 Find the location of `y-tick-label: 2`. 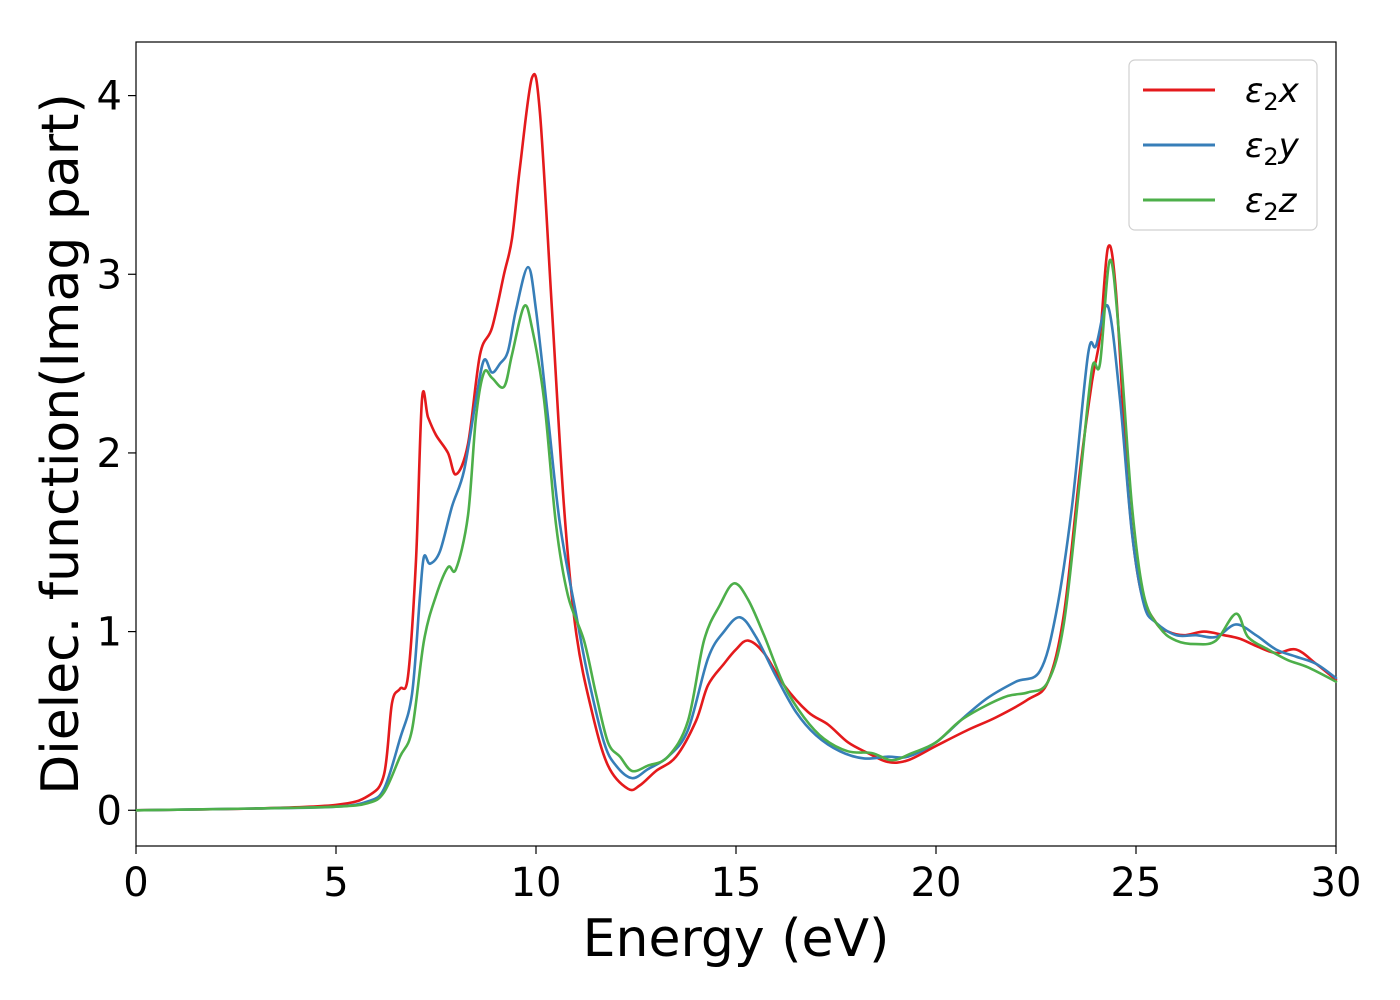

y-tick-label: 2 is located at coordinates (109, 454).